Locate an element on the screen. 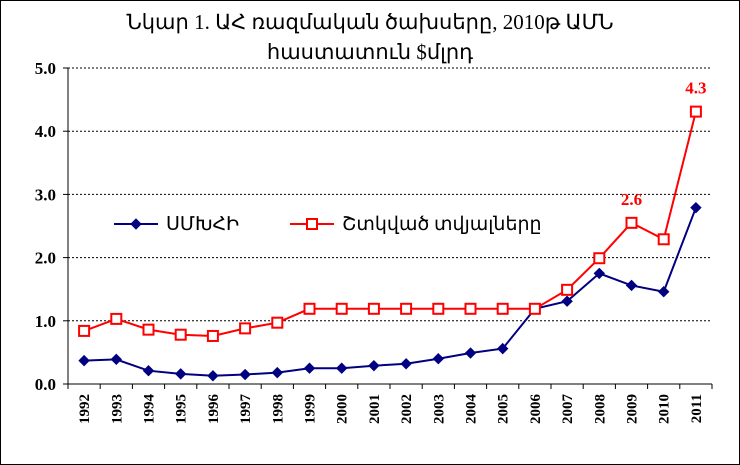 The height and width of the screenshot is (465, 740). x-tick-label: 2003 is located at coordinates (439, 409).